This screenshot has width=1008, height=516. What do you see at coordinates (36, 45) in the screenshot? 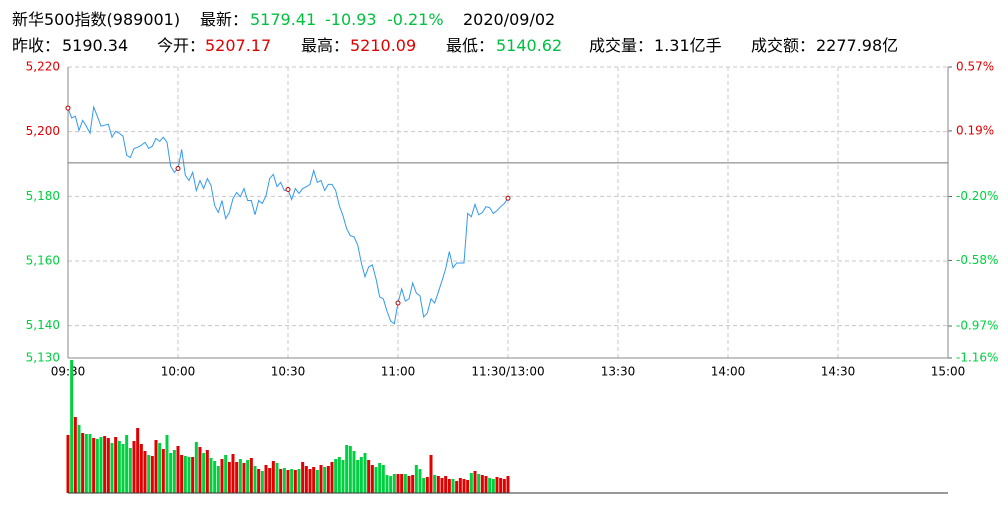
I see `stat-label: 昨收：` at bounding box center [36, 45].